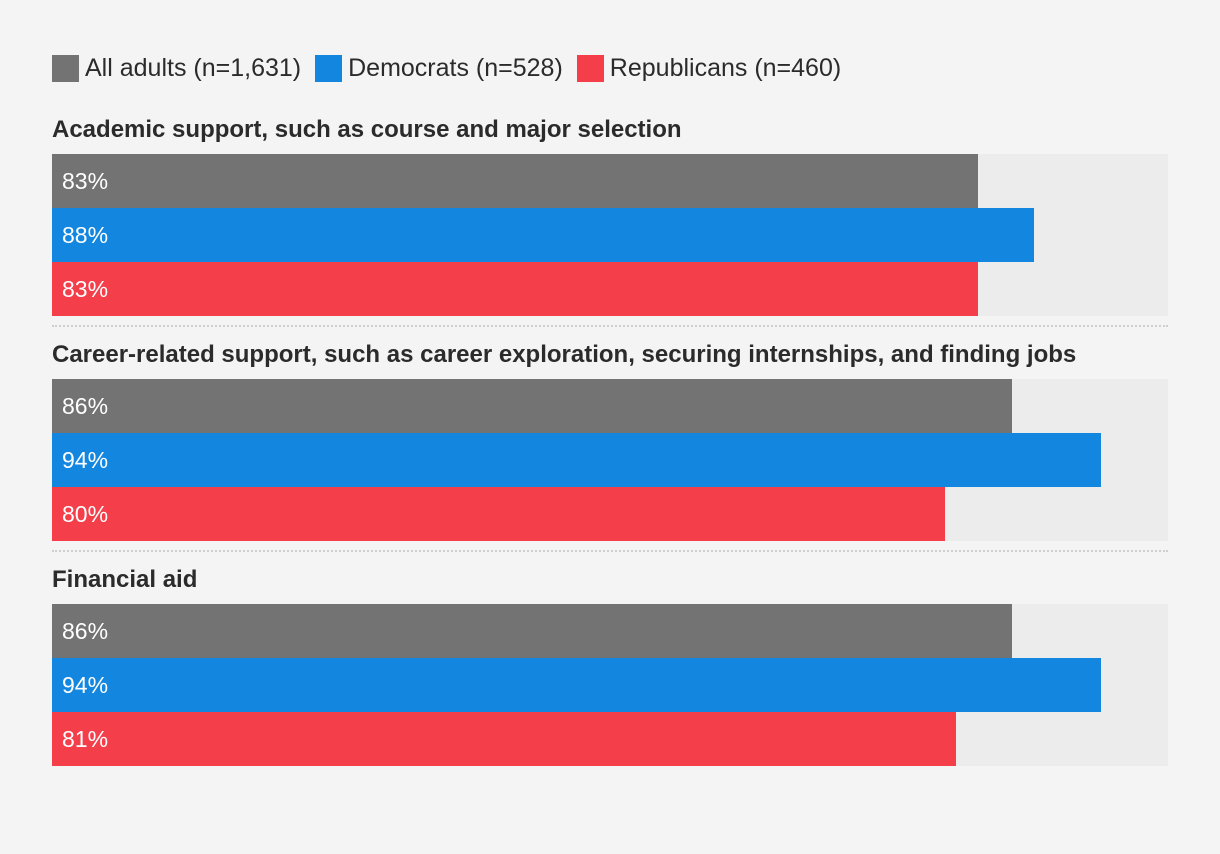 The image size is (1220, 854). I want to click on legend-swatch-republicans, so click(590, 68).